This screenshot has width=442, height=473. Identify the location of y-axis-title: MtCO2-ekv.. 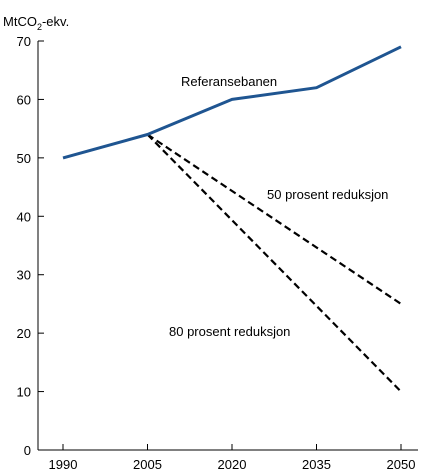
(36, 23).